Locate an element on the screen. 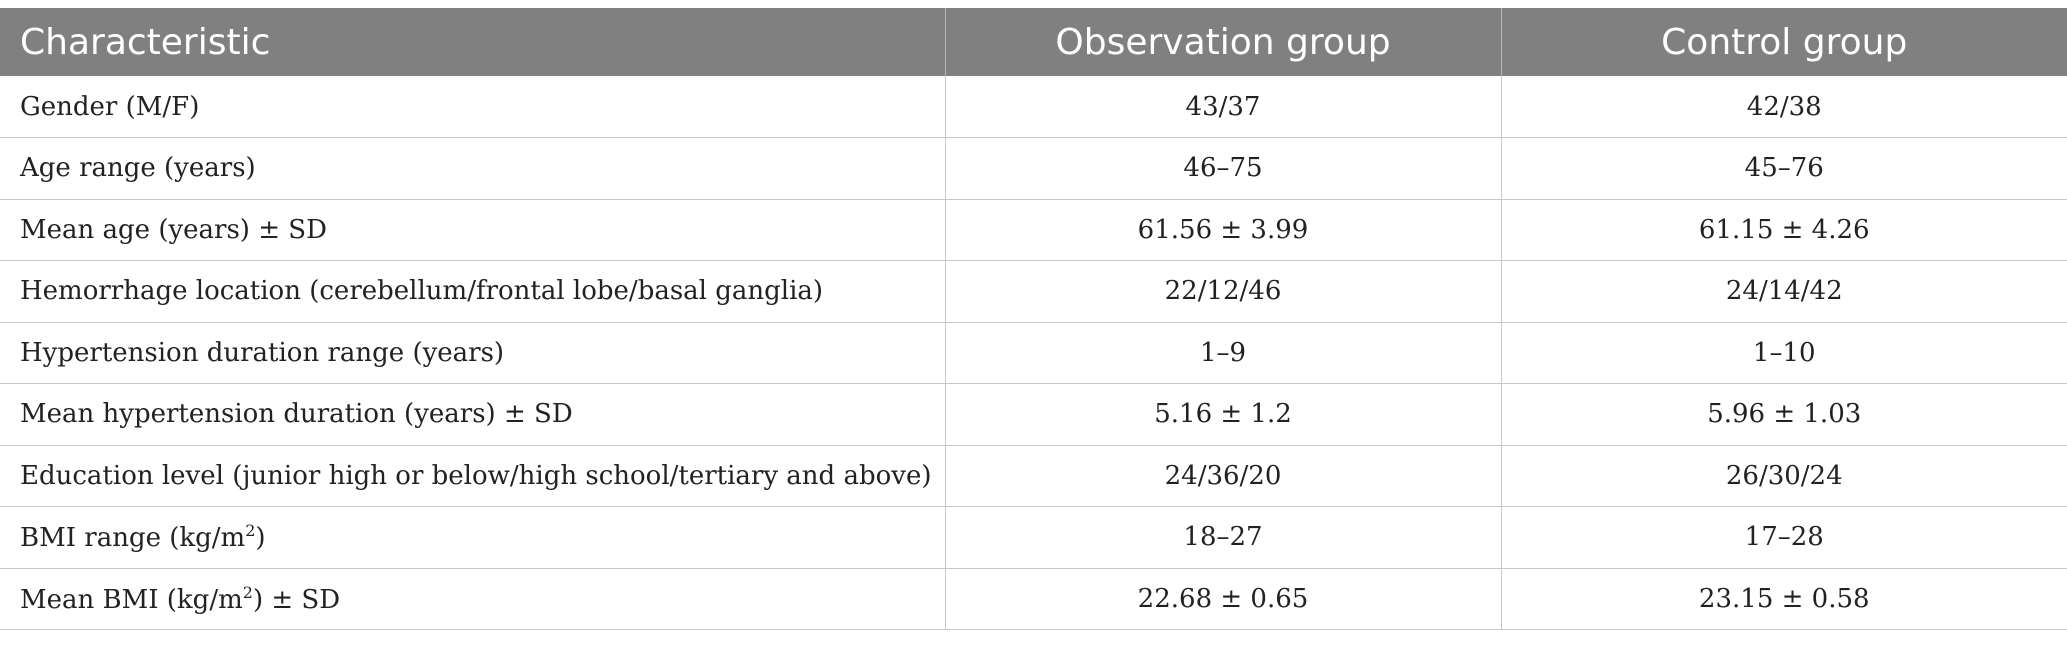  table-row: Gender (M/F) 43/37 42/38 is located at coordinates (1033, 107).